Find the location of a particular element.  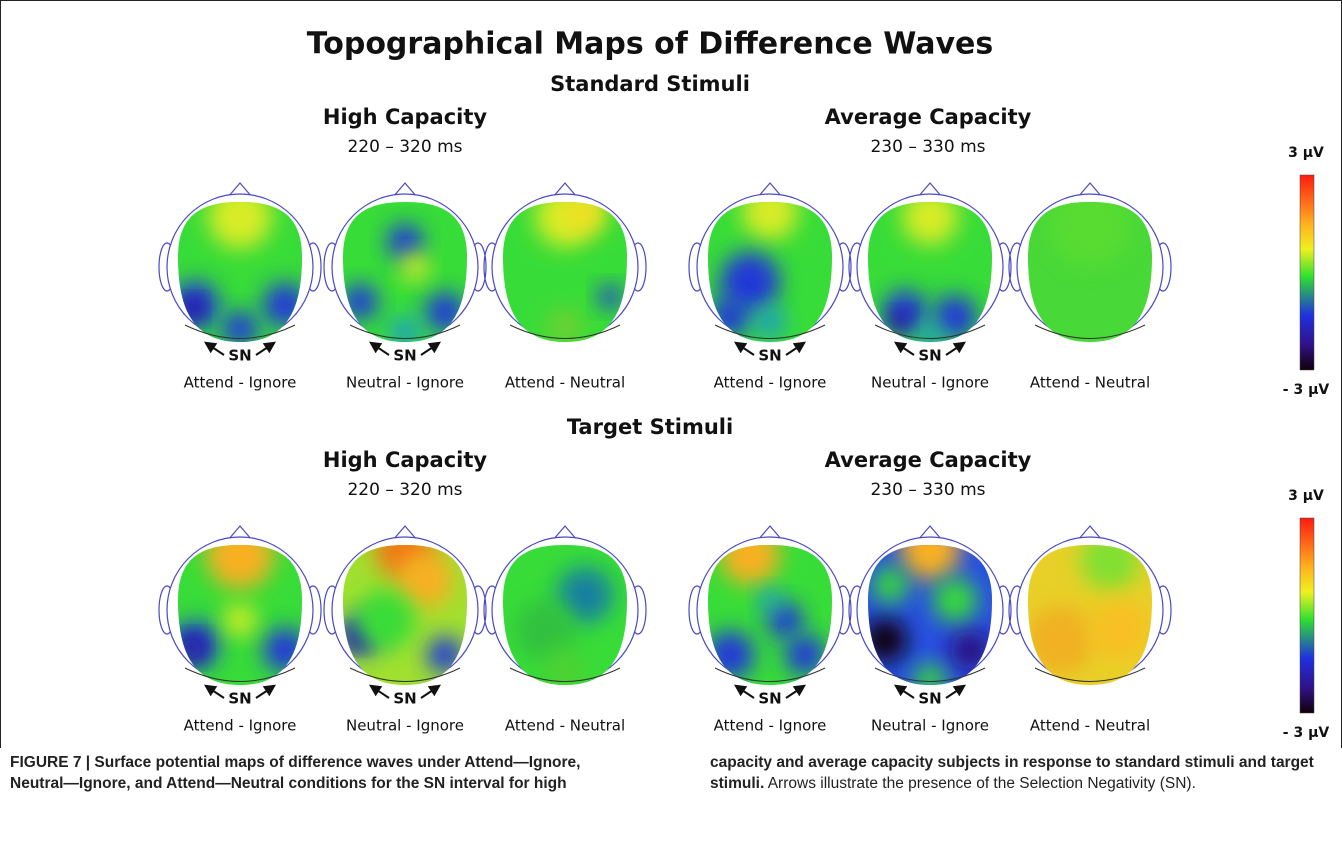

colorbar is located at coordinates (1307, 272).